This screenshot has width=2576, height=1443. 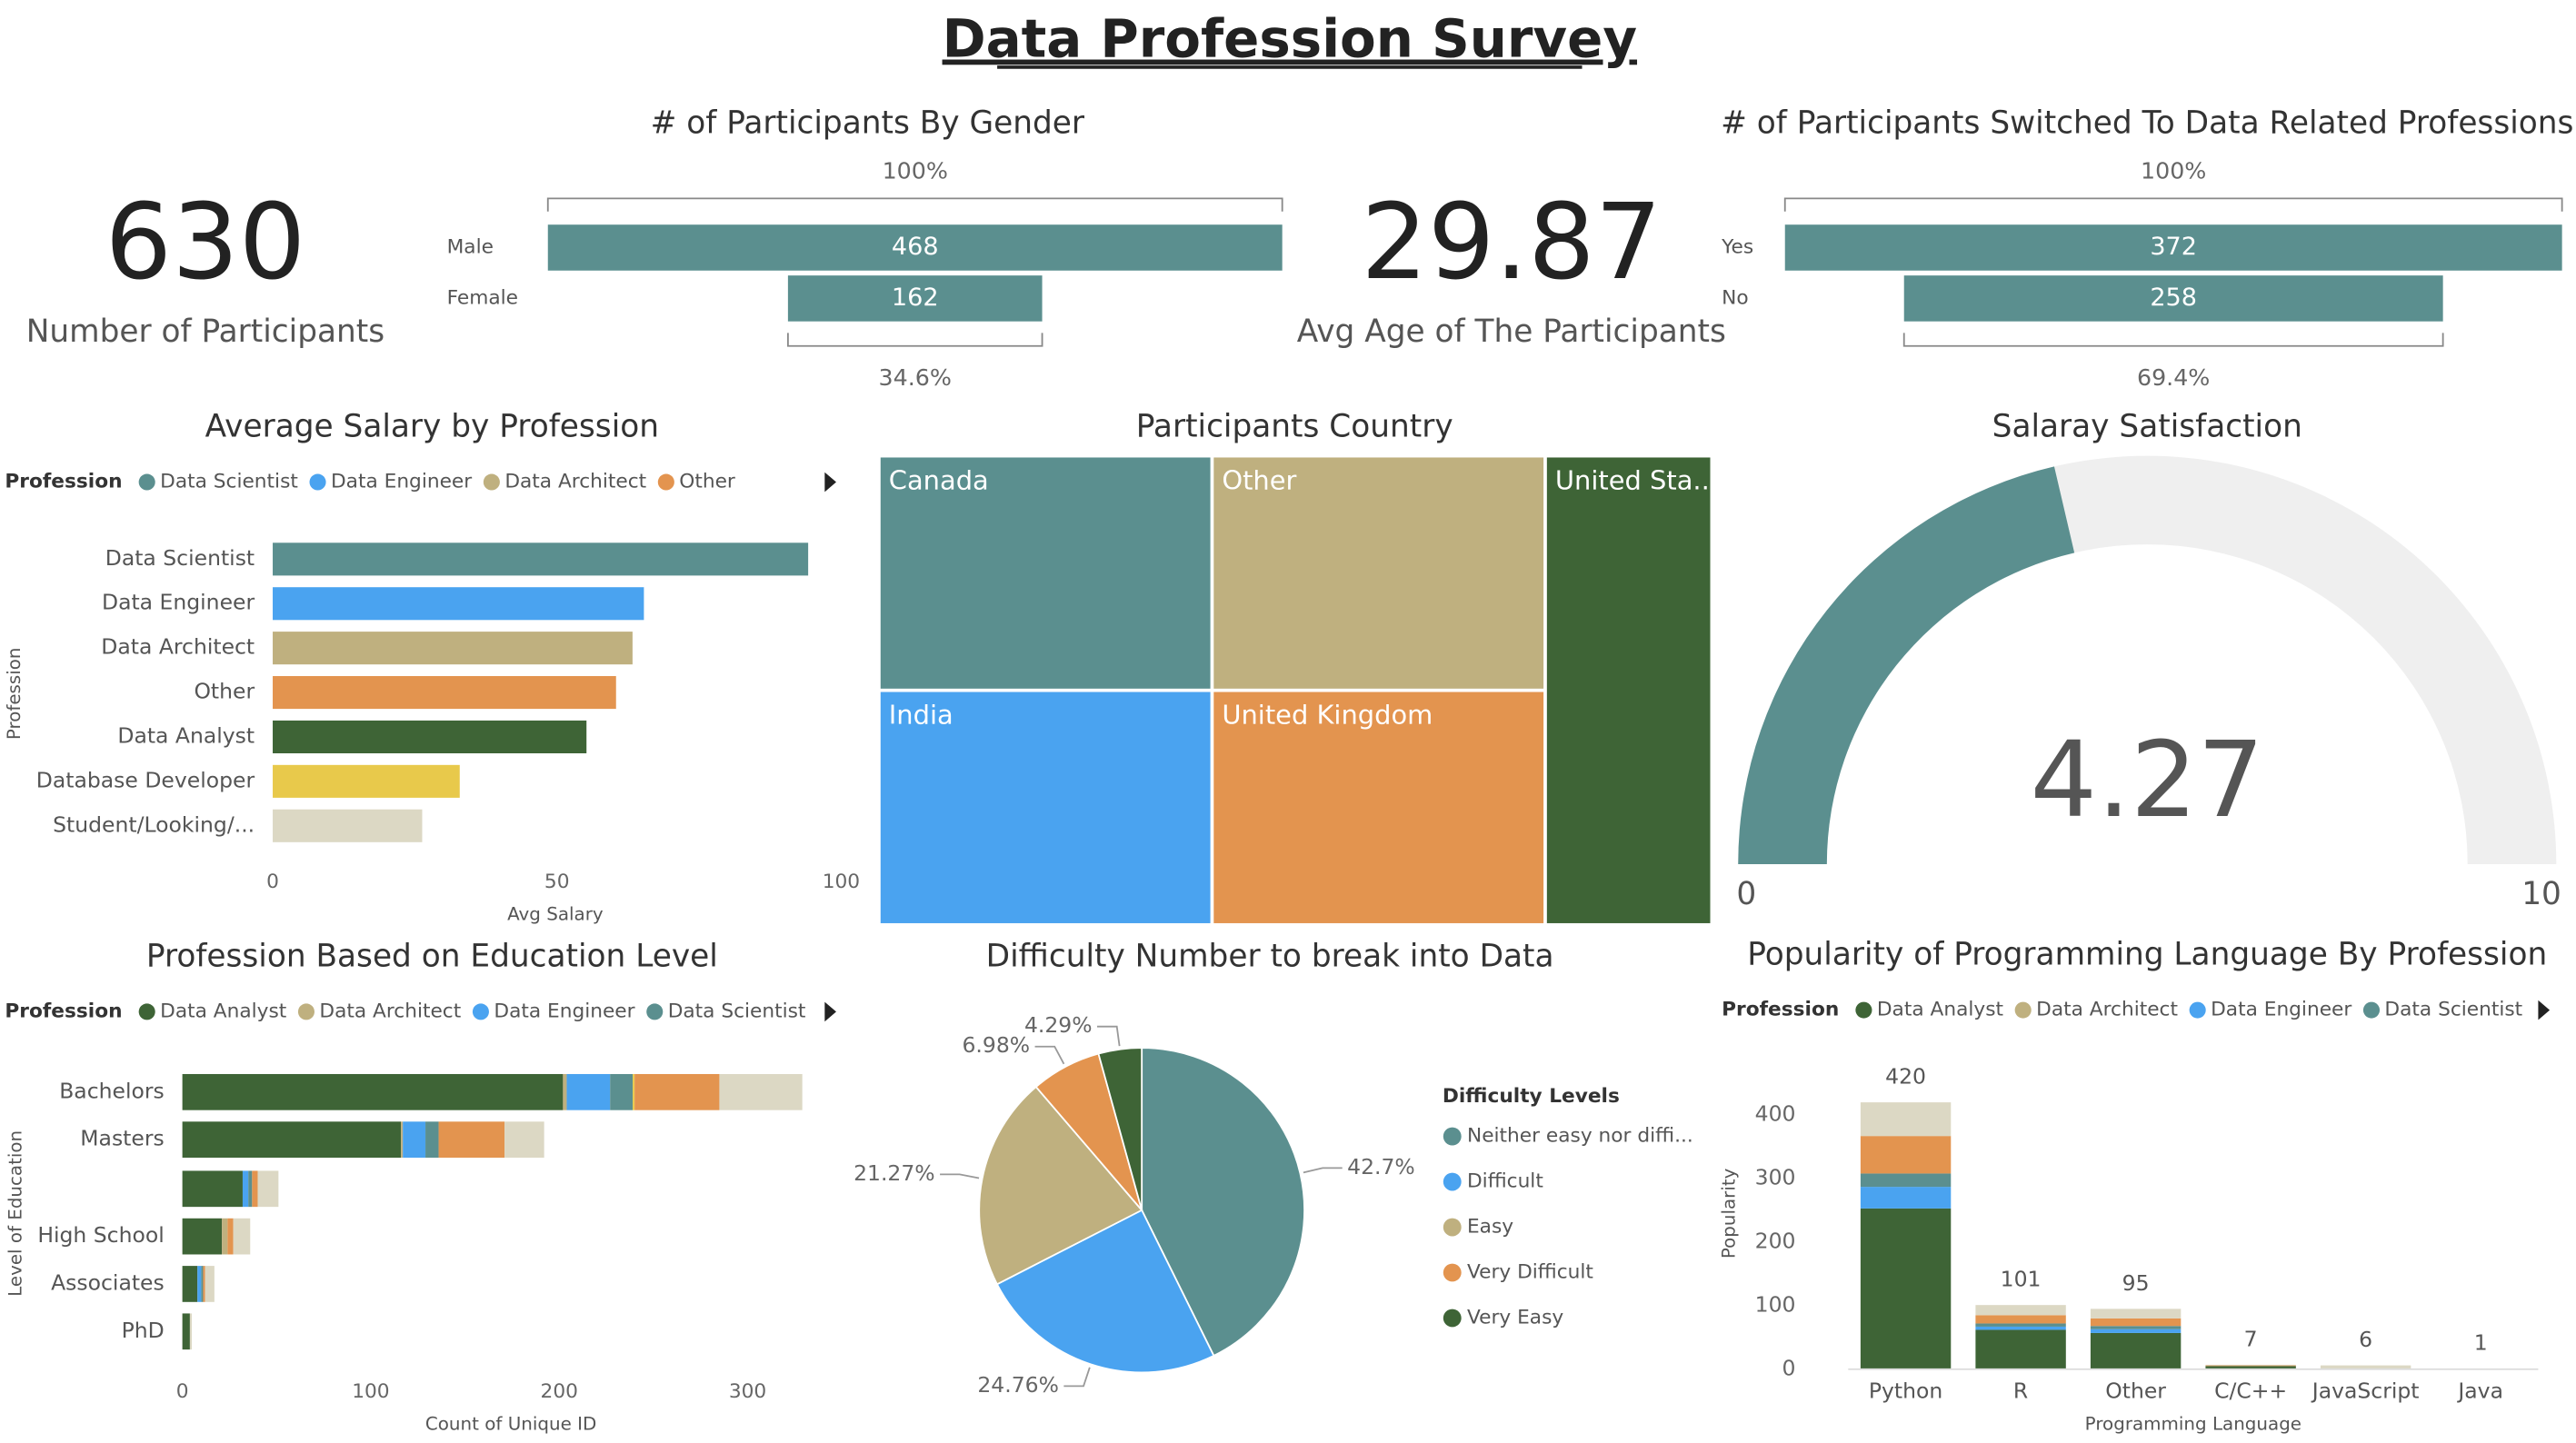 I want to click on legend-item: Difficult, so click(x=1505, y=1181).